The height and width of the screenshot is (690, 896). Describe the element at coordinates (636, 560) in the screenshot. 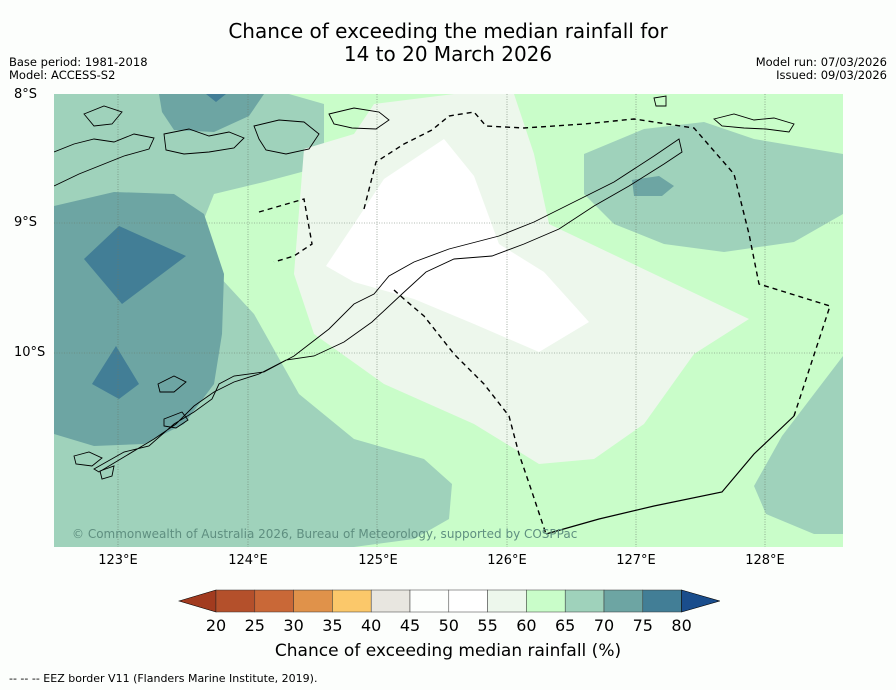

I see `lon-label-127e: 127°E` at that location.